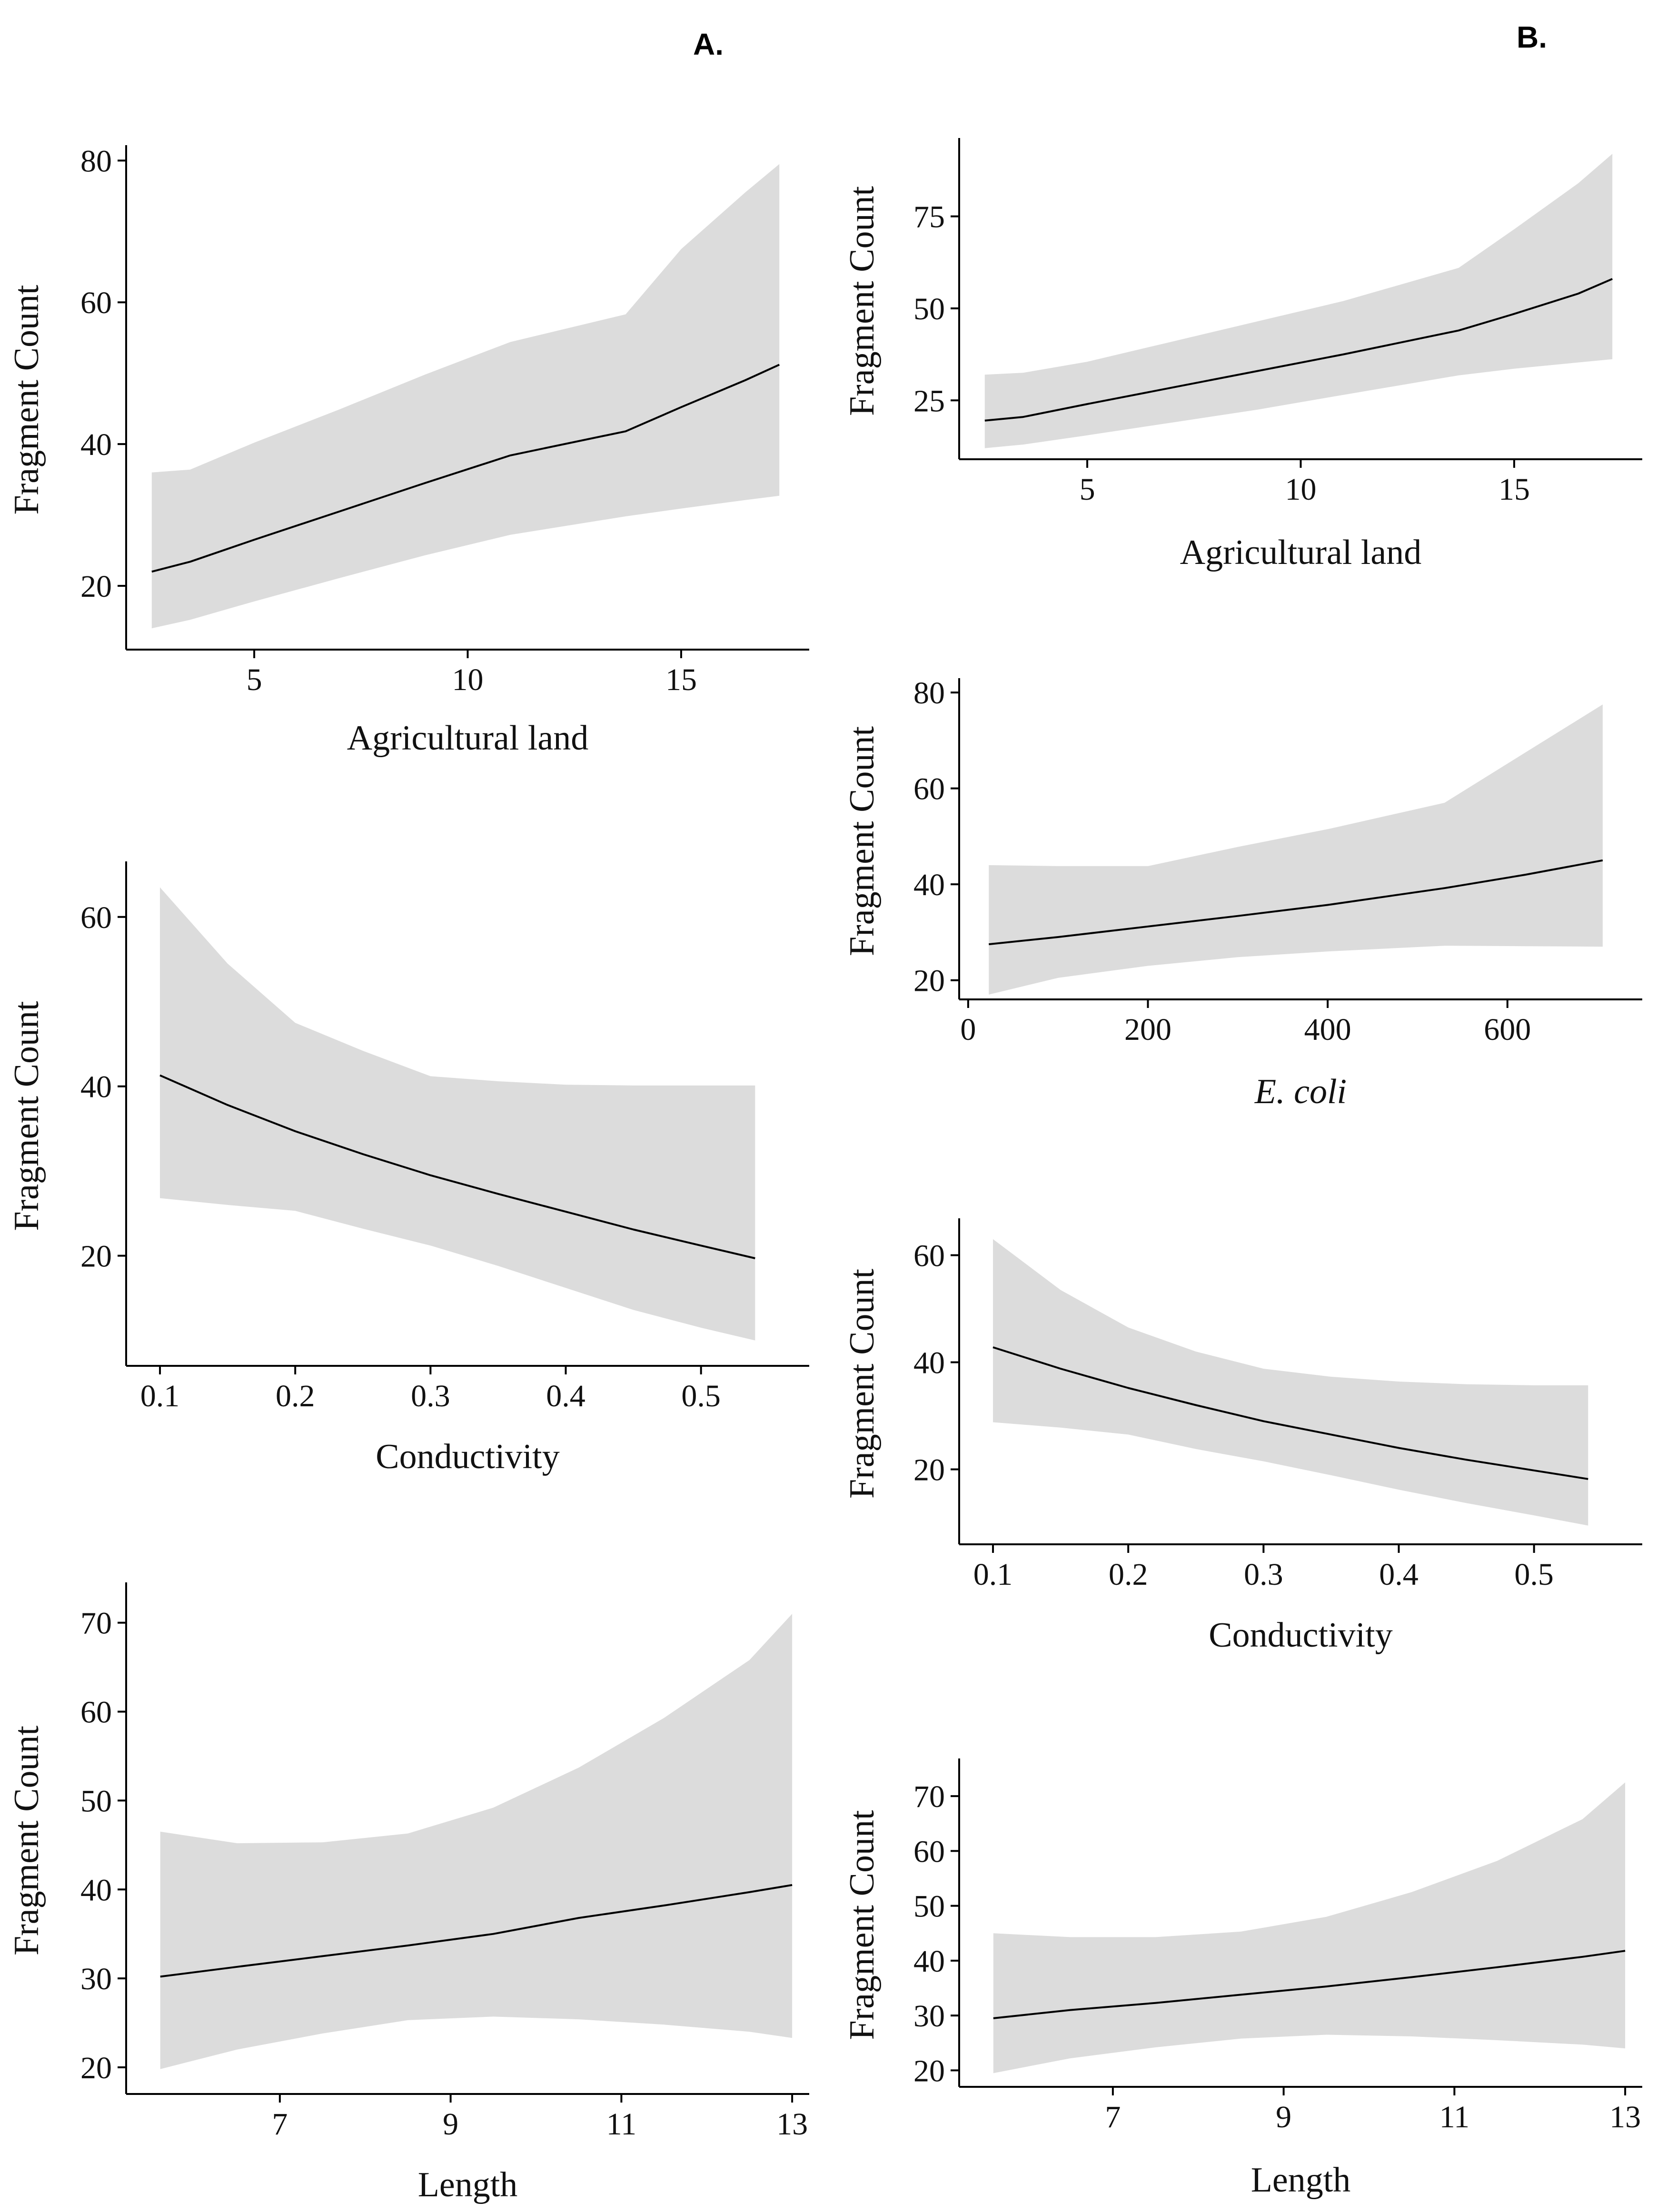  What do you see at coordinates (96, 1623) in the screenshot?
I see `y-tick-label-a3: 70` at bounding box center [96, 1623].